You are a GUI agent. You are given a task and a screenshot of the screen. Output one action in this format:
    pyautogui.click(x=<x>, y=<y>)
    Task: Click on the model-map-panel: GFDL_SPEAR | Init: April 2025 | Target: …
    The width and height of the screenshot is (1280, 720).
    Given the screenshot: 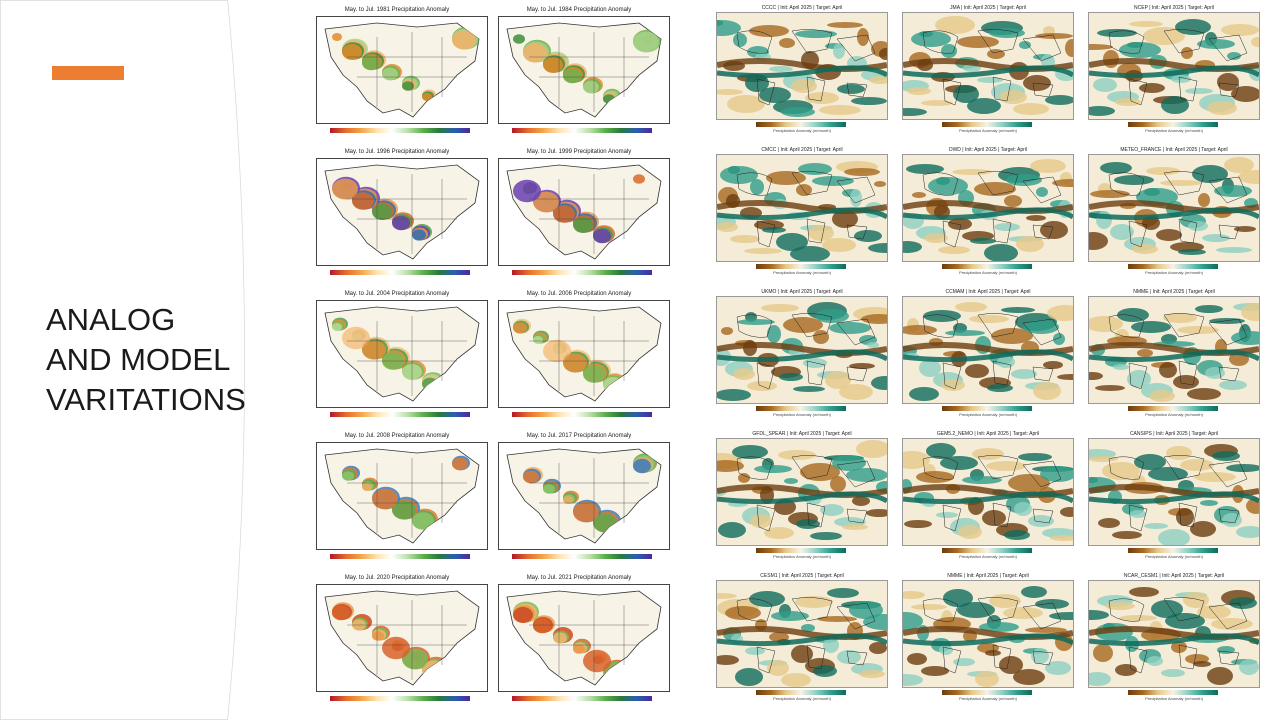 What is the action you would take?
    pyautogui.click(x=802, y=496)
    